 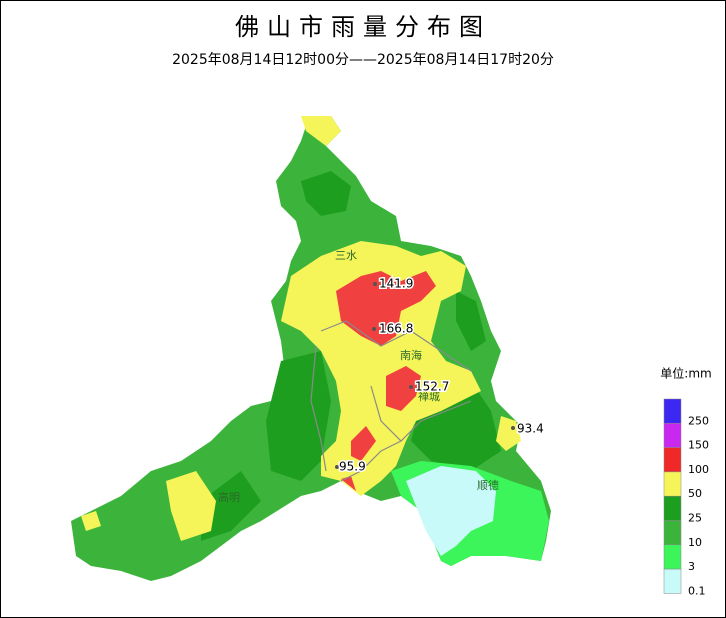 I want to click on legend-label: 0.1, so click(x=697, y=590).